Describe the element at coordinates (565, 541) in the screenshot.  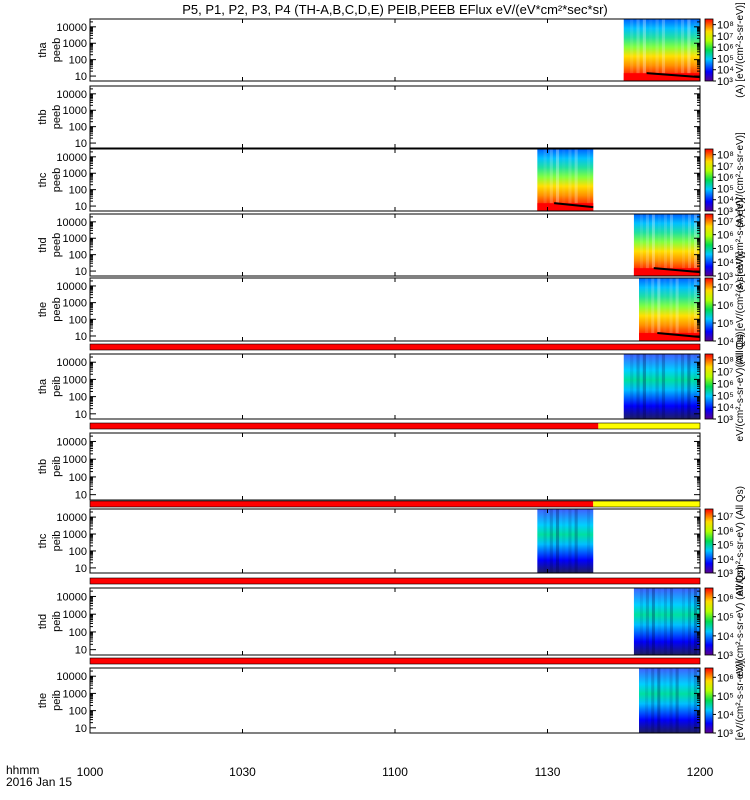
I see `spectrogram-thc-peib` at that location.